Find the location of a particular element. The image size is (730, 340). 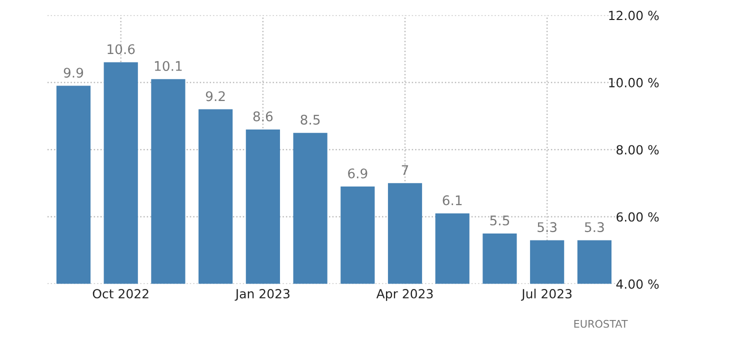

data-label: 8.6 is located at coordinates (263, 116).